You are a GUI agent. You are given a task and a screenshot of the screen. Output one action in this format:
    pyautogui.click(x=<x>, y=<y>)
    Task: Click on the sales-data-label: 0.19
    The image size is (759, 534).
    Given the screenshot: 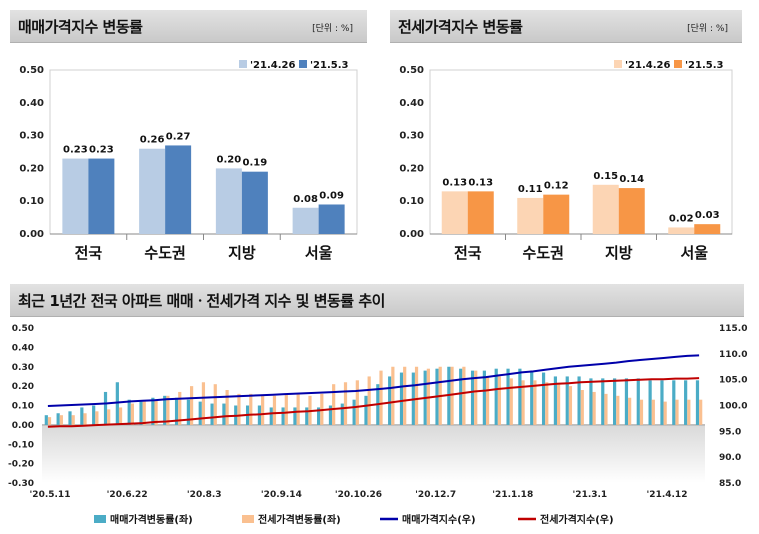 What is the action you would take?
    pyautogui.click(x=255, y=163)
    